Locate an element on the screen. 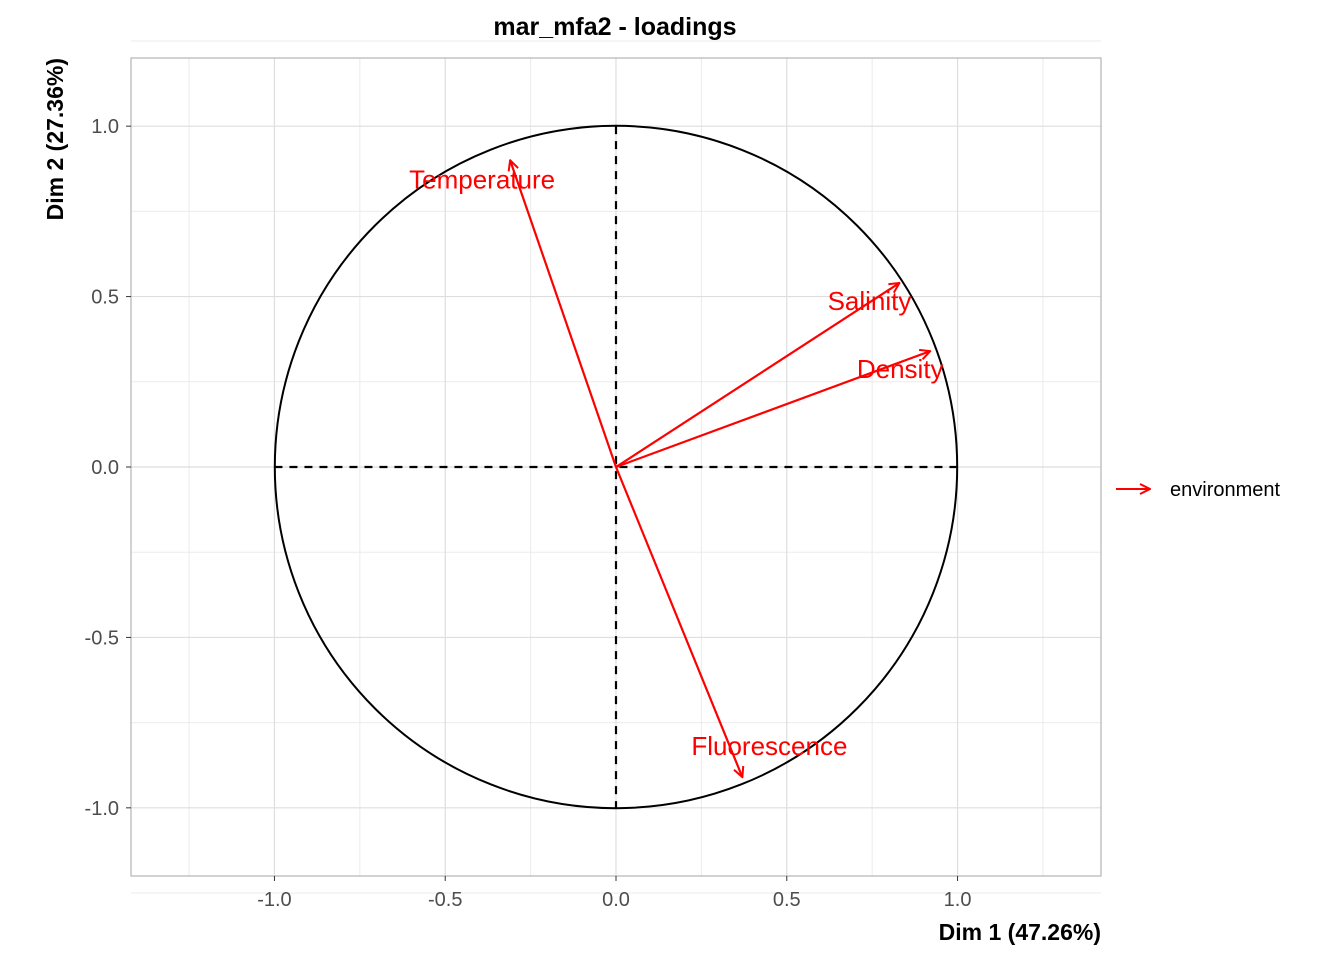 The height and width of the screenshot is (960, 1344). y-tick-label: 0.5 is located at coordinates (105, 298).